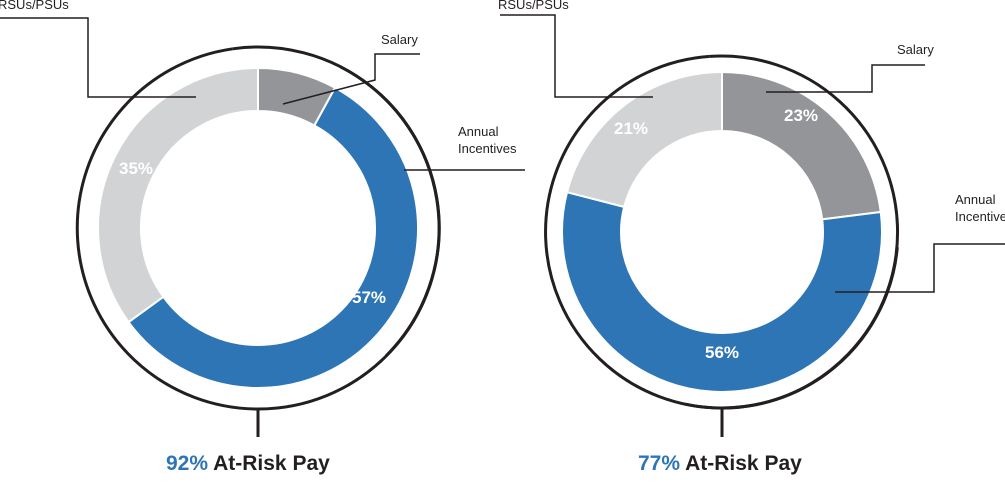 The height and width of the screenshot is (483, 1005). I want to click on at-risk-caption-left: 92% At-Risk Pay, so click(248, 464).